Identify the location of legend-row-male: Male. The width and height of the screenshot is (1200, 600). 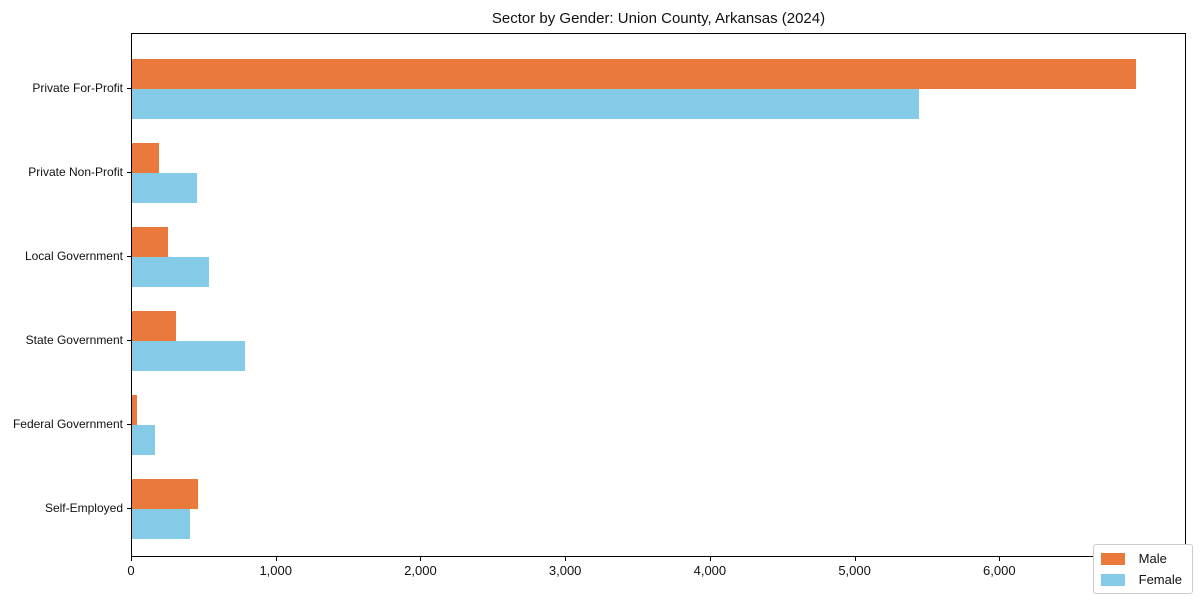
(1141, 558).